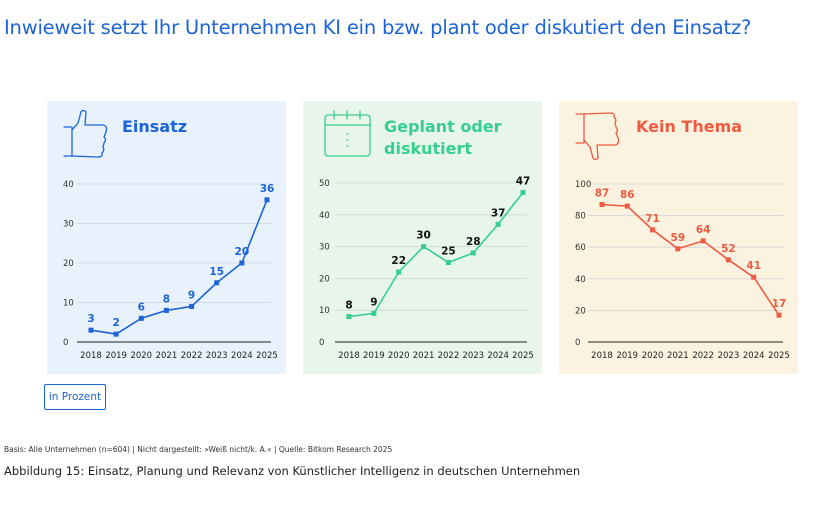 The width and height of the screenshot is (828, 507). What do you see at coordinates (448, 252) in the screenshot?
I see `data-label: 25` at bounding box center [448, 252].